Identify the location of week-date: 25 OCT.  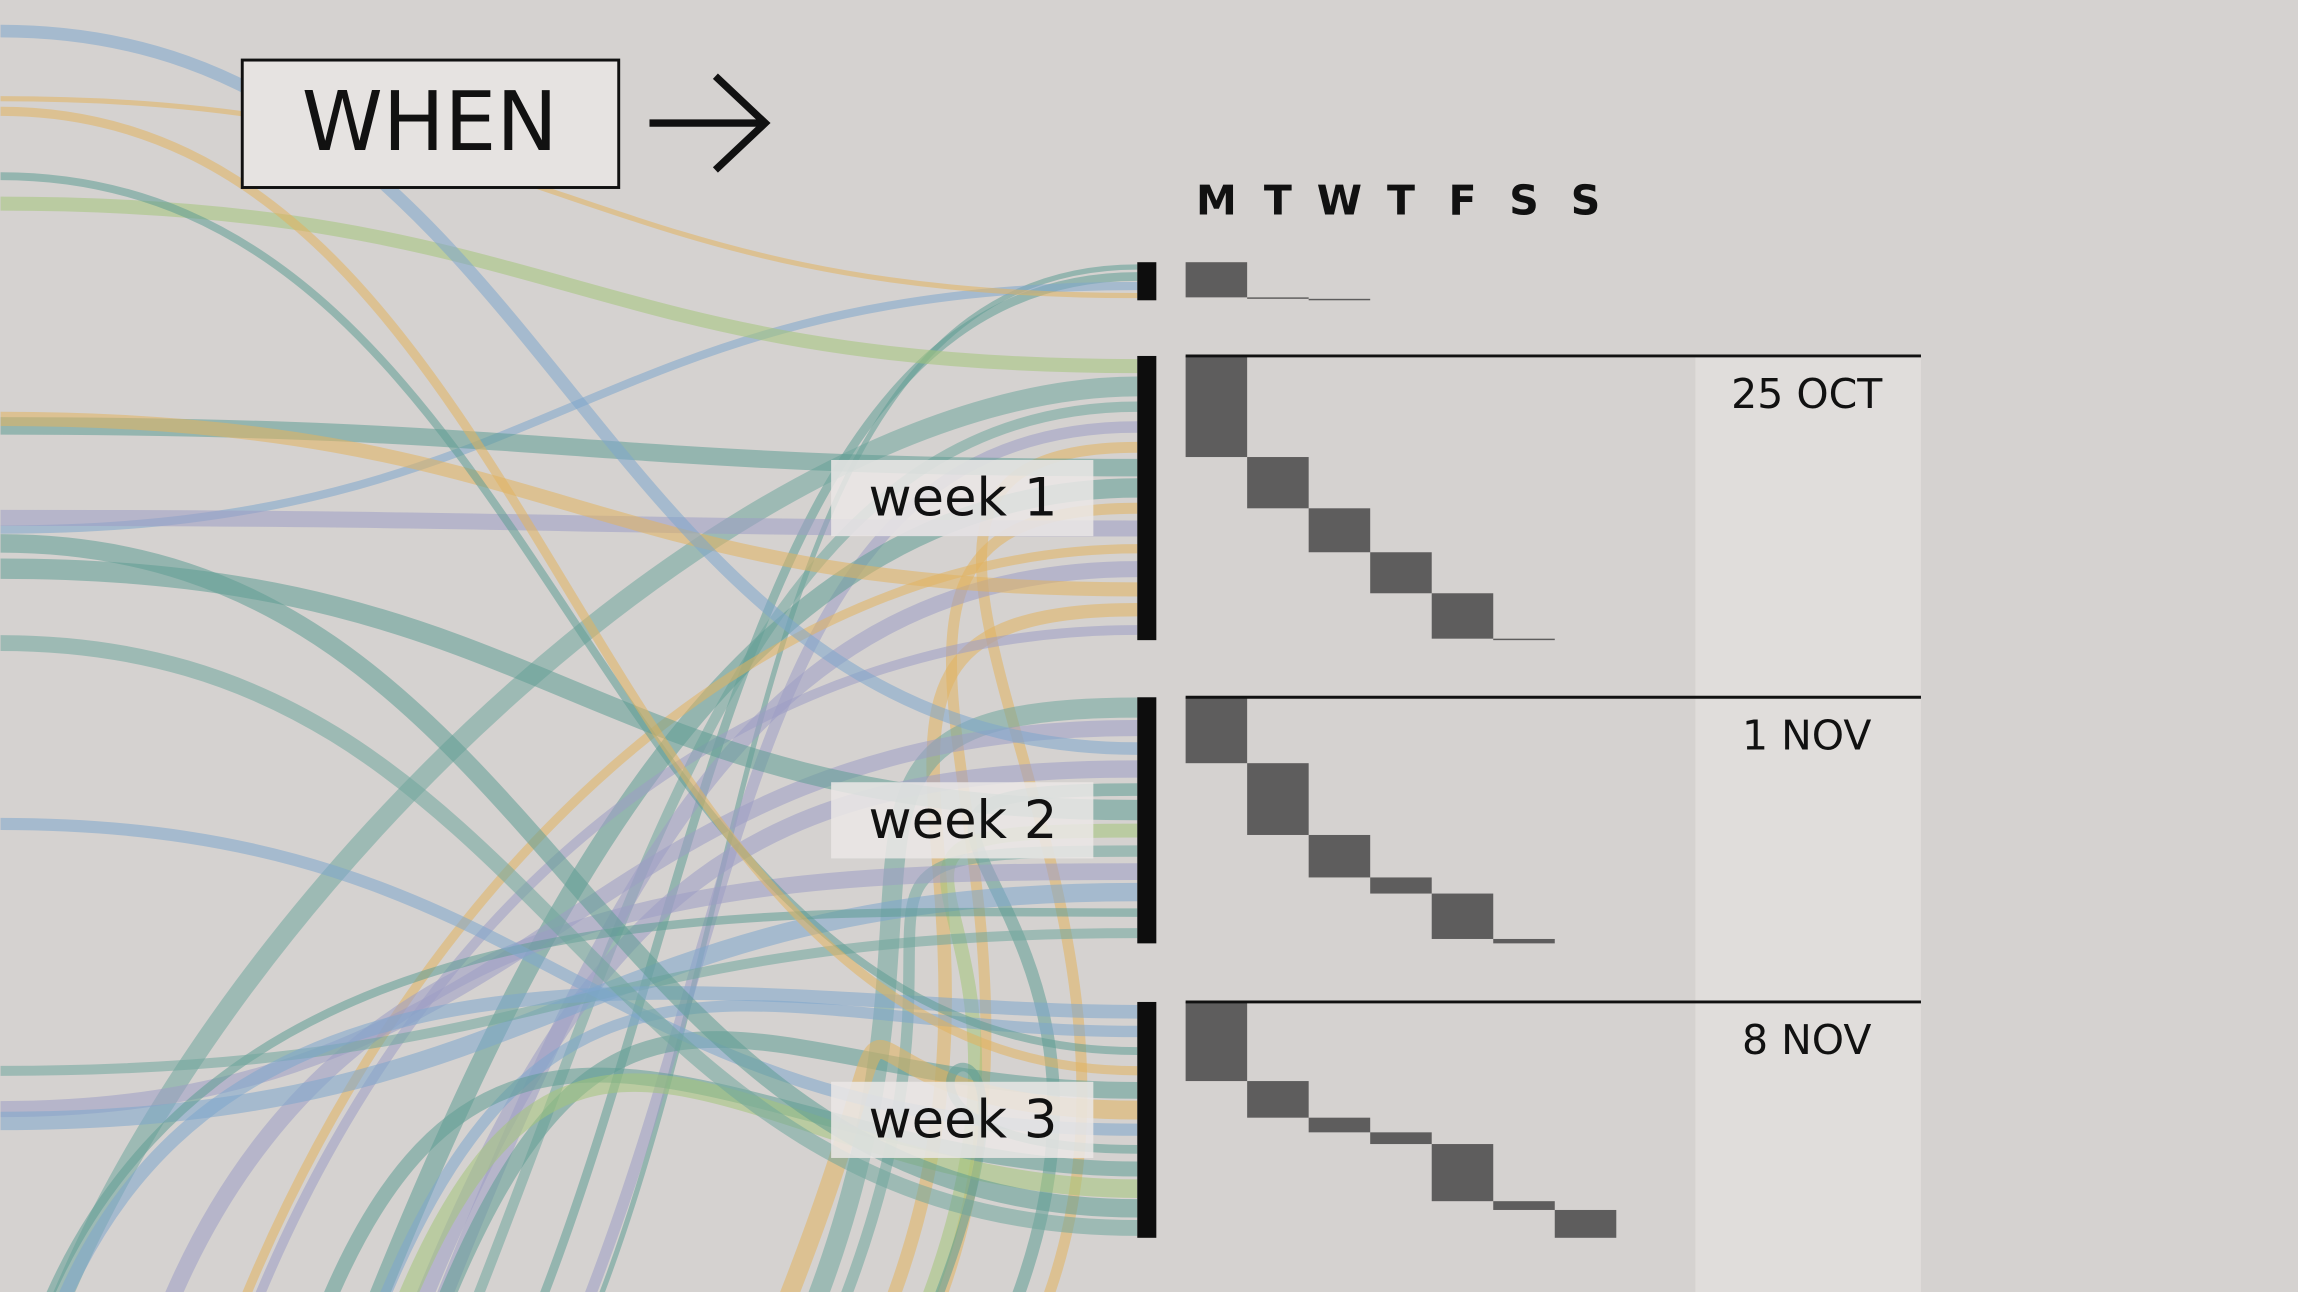
(1807, 394).